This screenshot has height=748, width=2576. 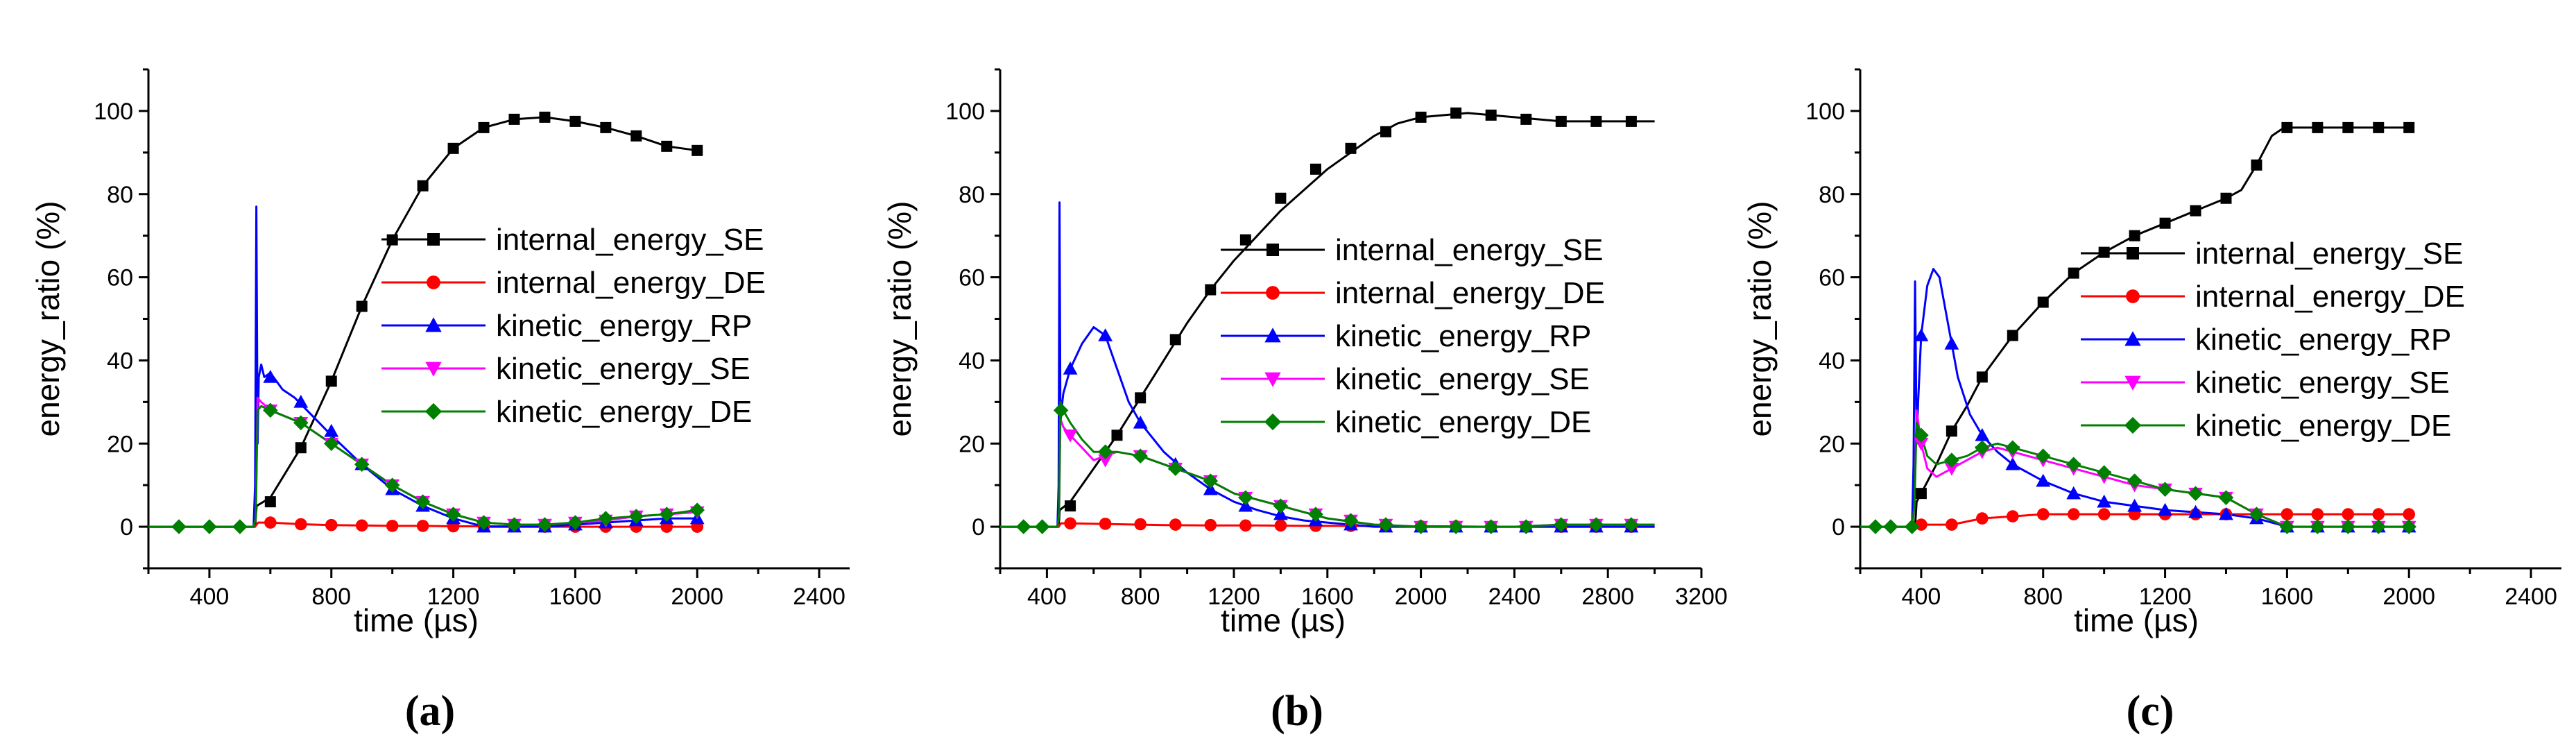 What do you see at coordinates (2136, 620) in the screenshot?
I see `x-axis-title: time (µs)` at bounding box center [2136, 620].